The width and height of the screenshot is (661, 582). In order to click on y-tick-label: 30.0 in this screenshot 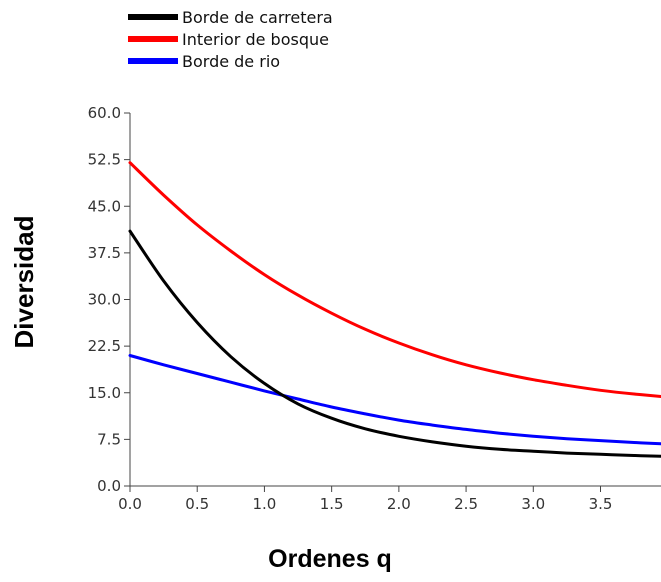, I will do `click(104, 300)`.